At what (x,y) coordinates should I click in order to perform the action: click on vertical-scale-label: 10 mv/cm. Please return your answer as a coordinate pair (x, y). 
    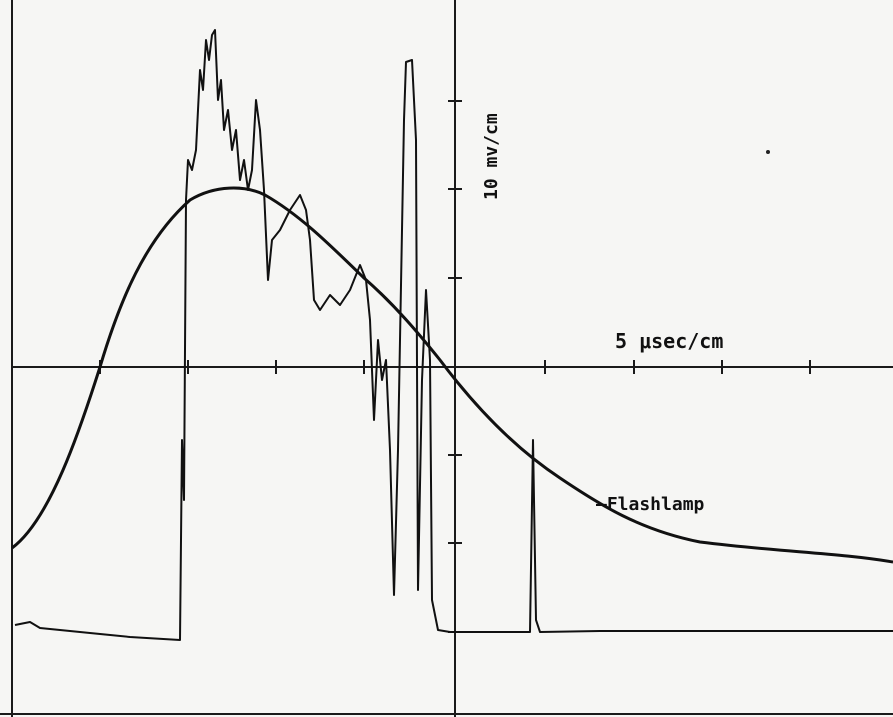
    Looking at the image, I should click on (491, 156).